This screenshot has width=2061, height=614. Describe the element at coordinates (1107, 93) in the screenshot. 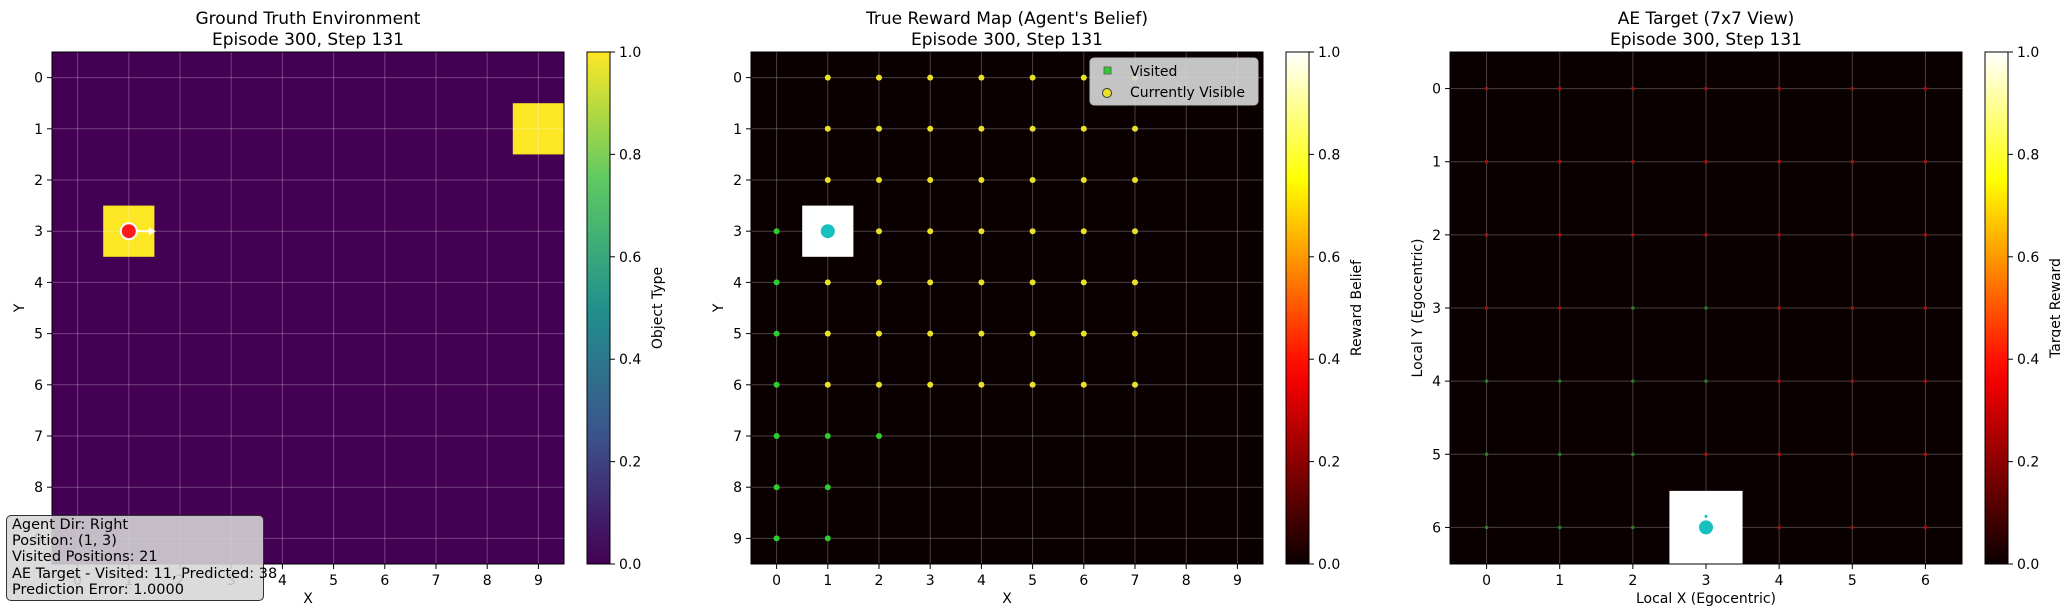

I see `legend-visible-swatch` at that location.